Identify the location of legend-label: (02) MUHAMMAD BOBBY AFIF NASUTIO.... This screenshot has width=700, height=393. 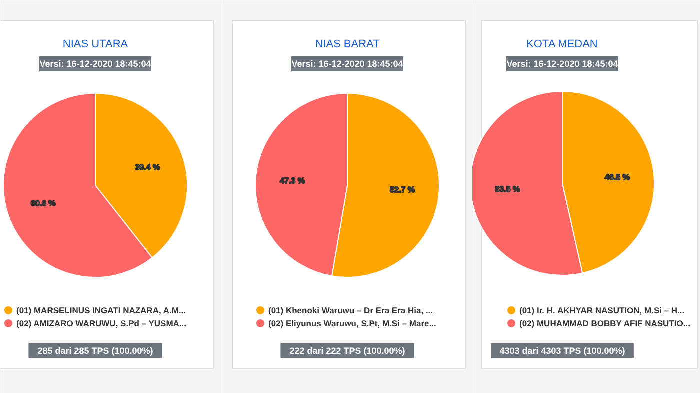
(605, 323).